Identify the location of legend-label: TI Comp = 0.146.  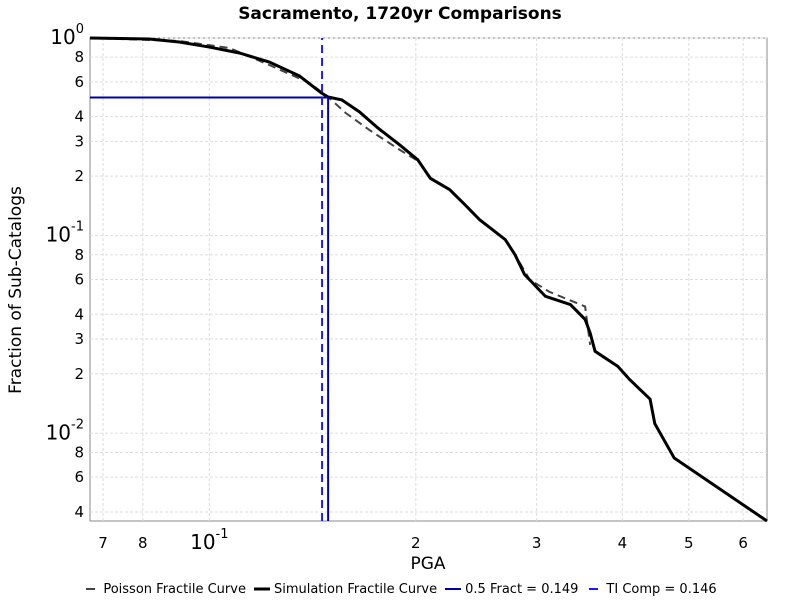
(661, 589).